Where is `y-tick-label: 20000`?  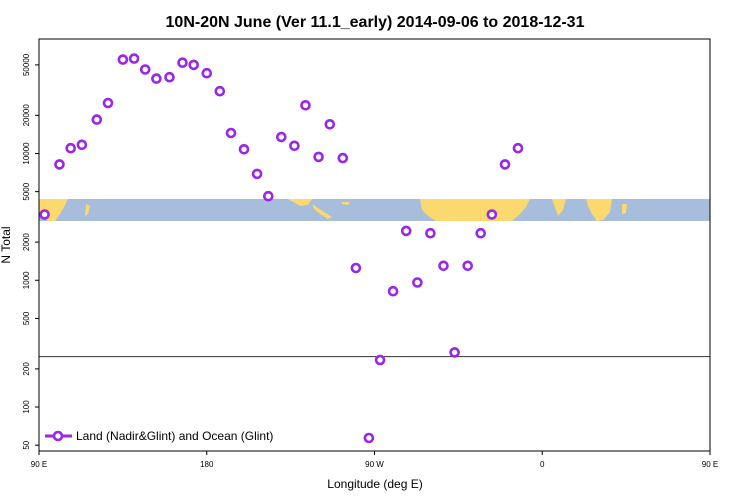 y-tick-label: 20000 is located at coordinates (26, 115).